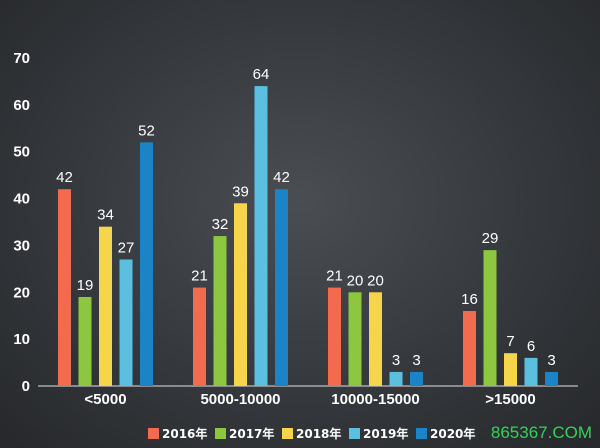 The height and width of the screenshot is (448, 600). Describe the element at coordinates (309, 399) in the screenshot. I see `x-axis: <5000 5000-10000 10000-15000 >15000` at that location.